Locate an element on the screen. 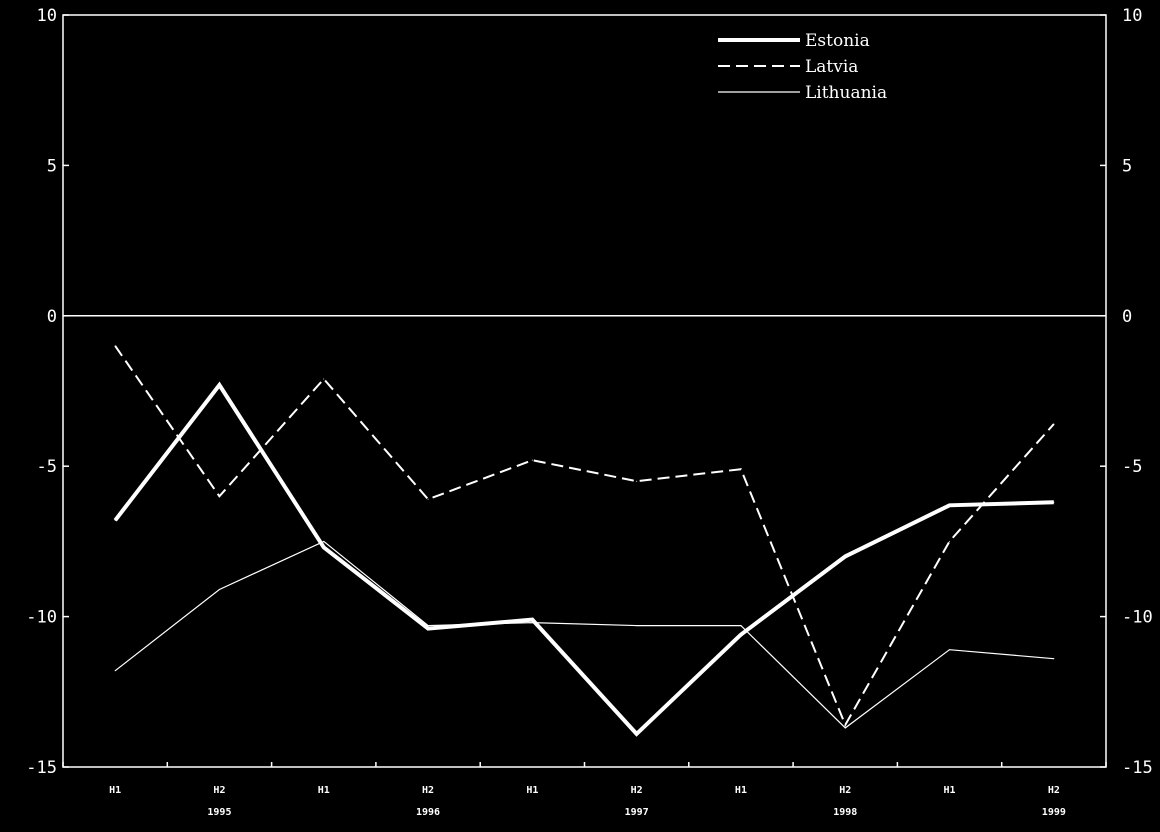 This screenshot has height=832, width=1160. legend: Estonia Latvia Lithuania is located at coordinates (802, 67).